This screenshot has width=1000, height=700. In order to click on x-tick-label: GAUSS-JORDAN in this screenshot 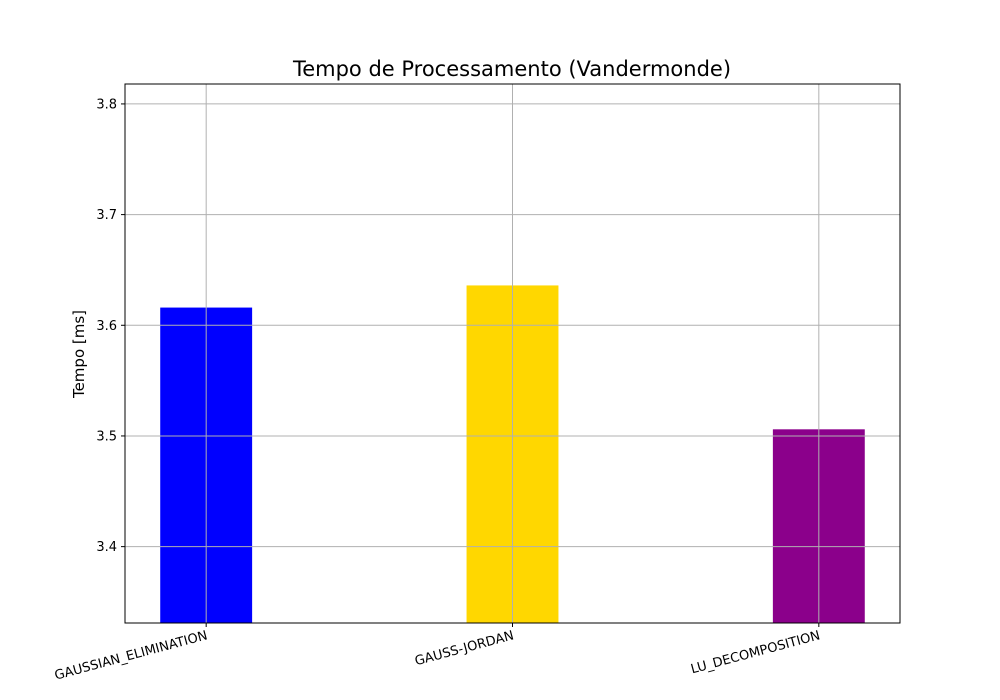, I will do `click(464, 648)`.